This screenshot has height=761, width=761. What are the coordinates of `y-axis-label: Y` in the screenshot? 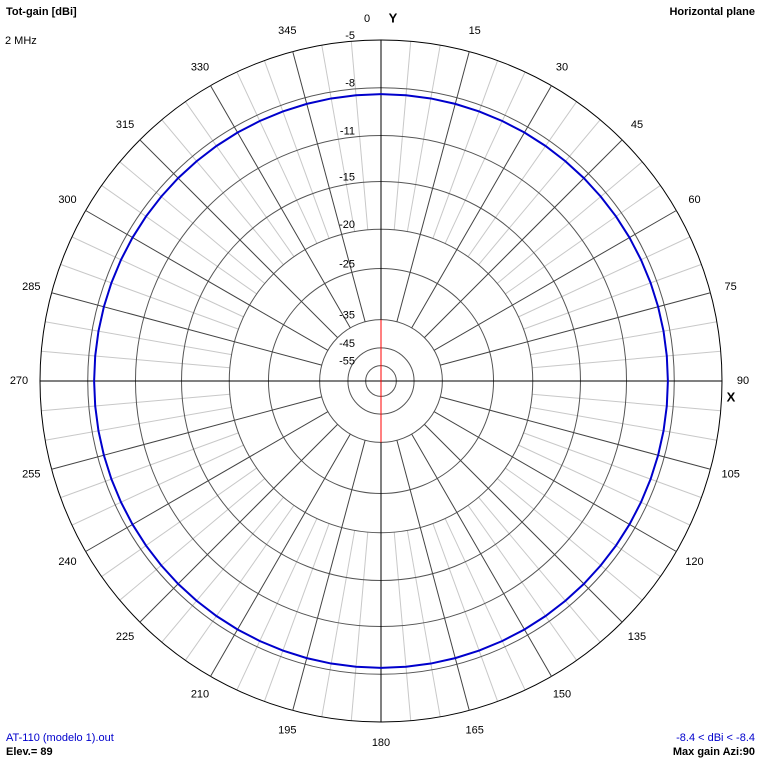 It's located at (393, 17).